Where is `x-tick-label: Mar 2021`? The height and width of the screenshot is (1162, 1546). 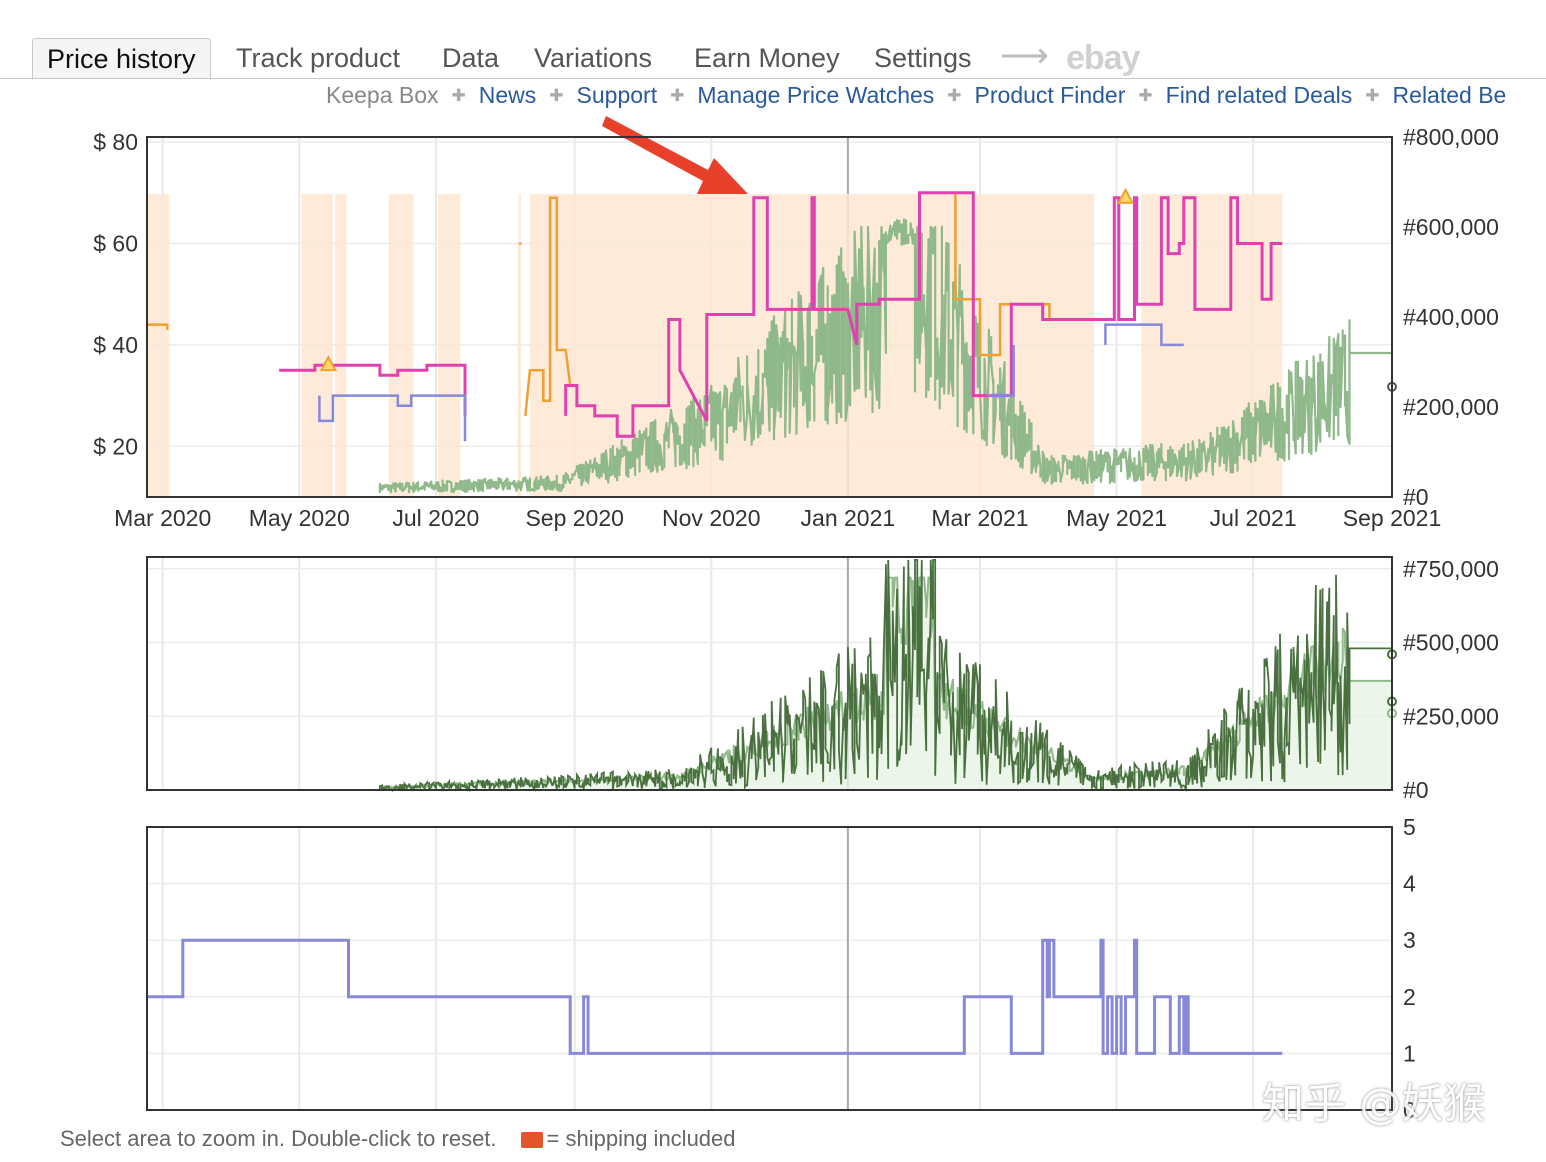
x-tick-label: Mar 2021 is located at coordinates (979, 518).